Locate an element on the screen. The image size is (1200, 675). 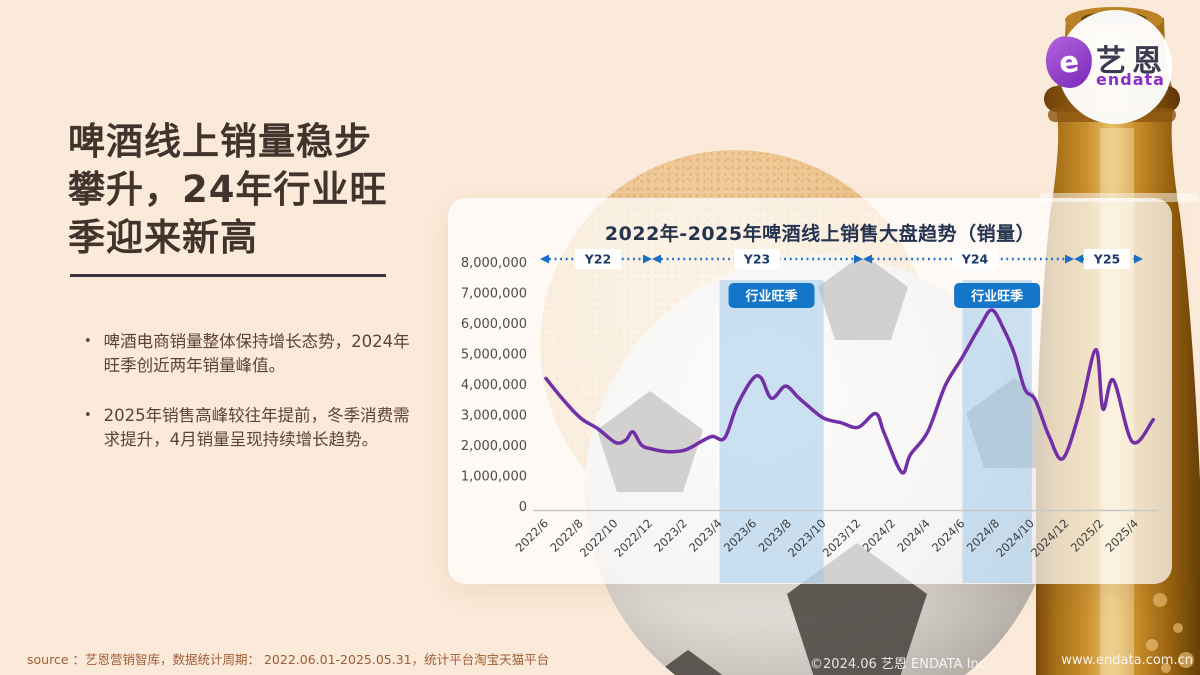
website-url: www.endata.com.cn is located at coordinates (1127, 660).